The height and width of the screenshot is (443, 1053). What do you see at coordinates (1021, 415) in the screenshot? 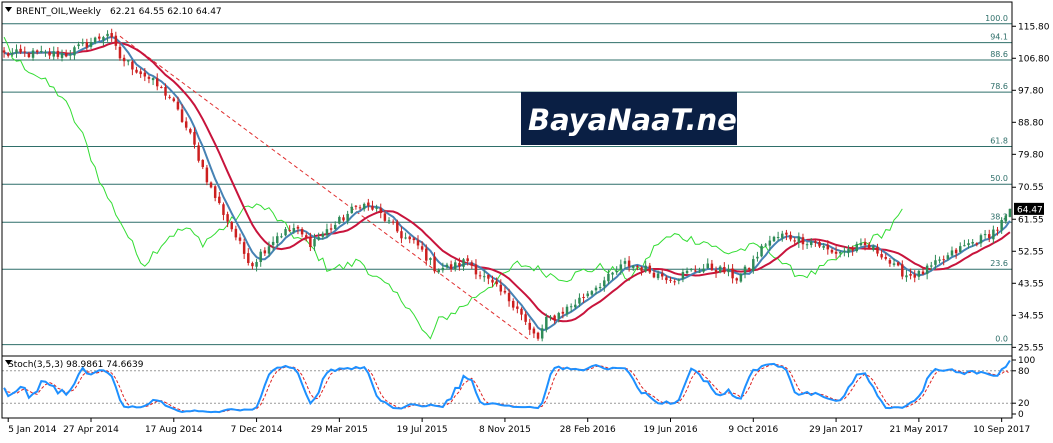
I see `stoch-y-tick-label: 0` at bounding box center [1021, 415].